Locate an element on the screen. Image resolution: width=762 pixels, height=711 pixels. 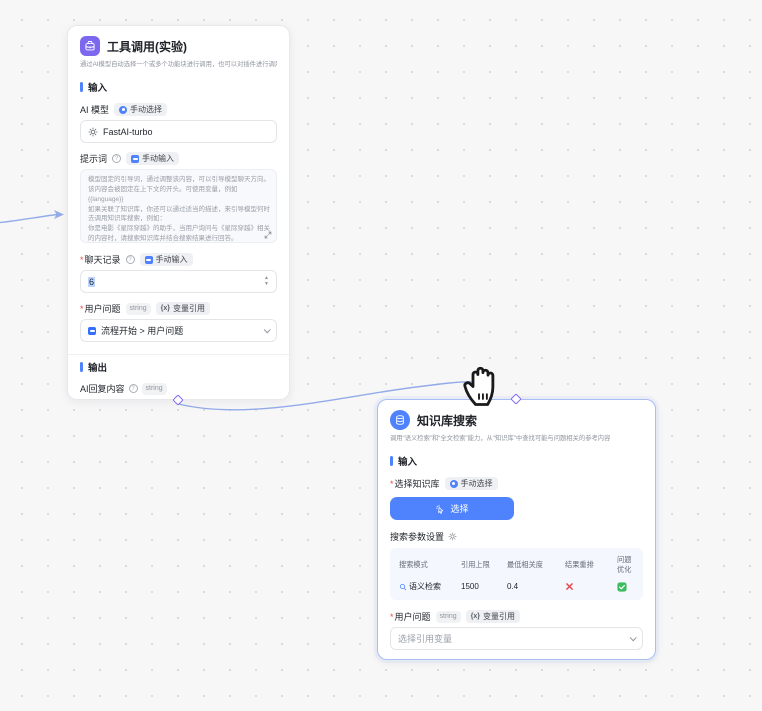
red-x-icon is located at coordinates (569, 587).